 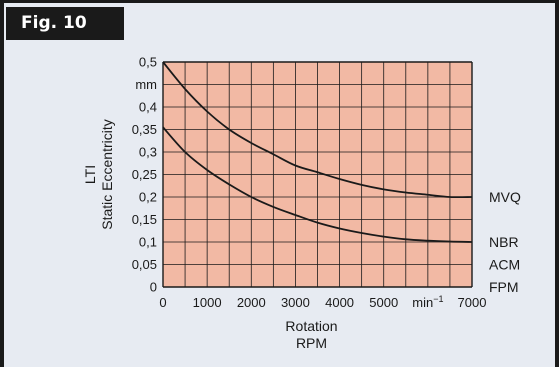 I want to click on x-tick-label: min−1, so click(x=427, y=302).